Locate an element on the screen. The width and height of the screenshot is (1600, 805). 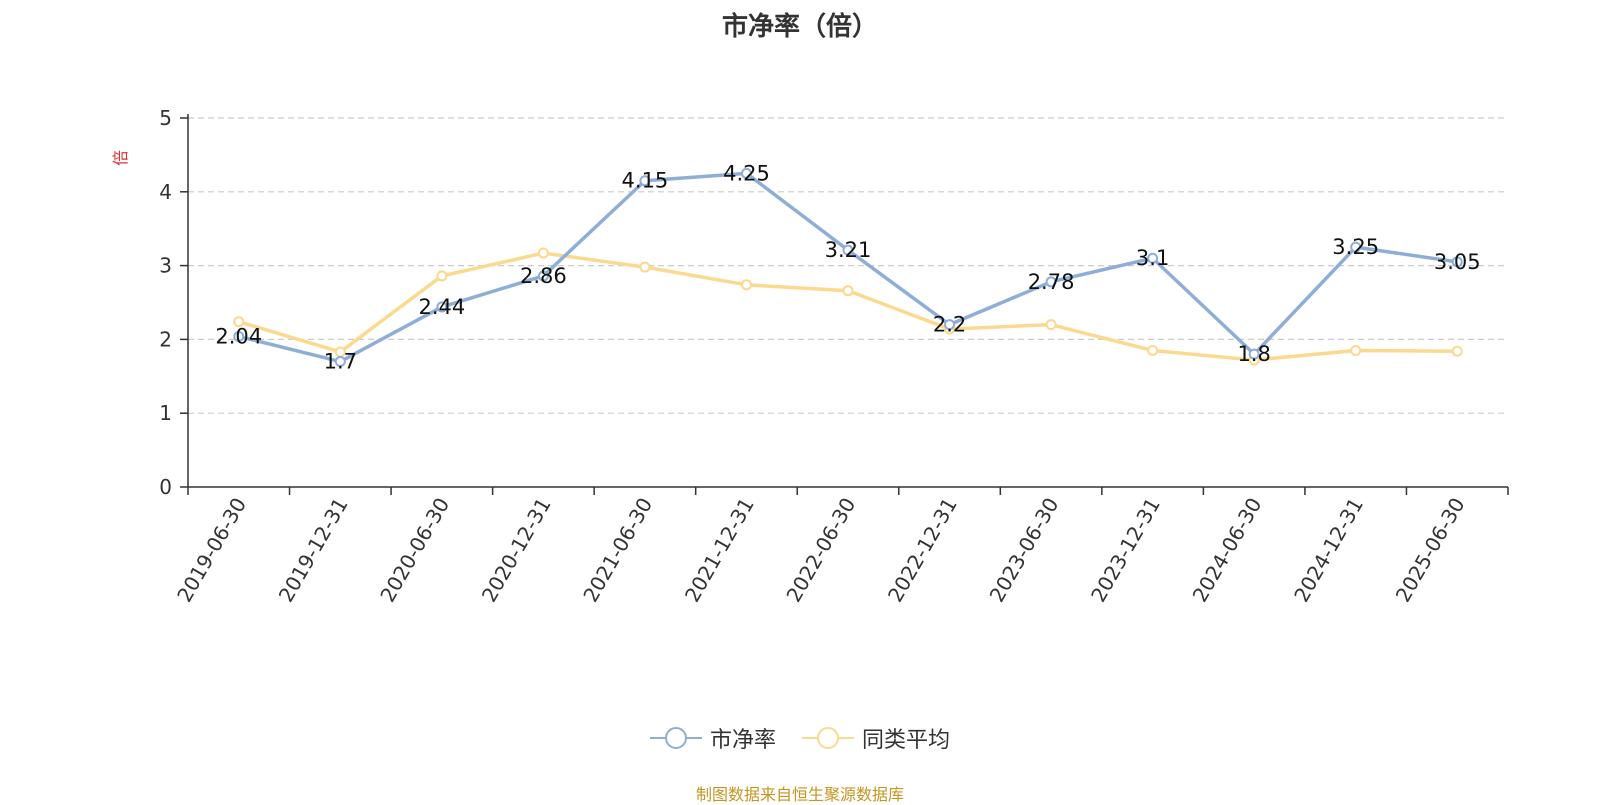
y-tick-label: 0 is located at coordinates (165, 487).